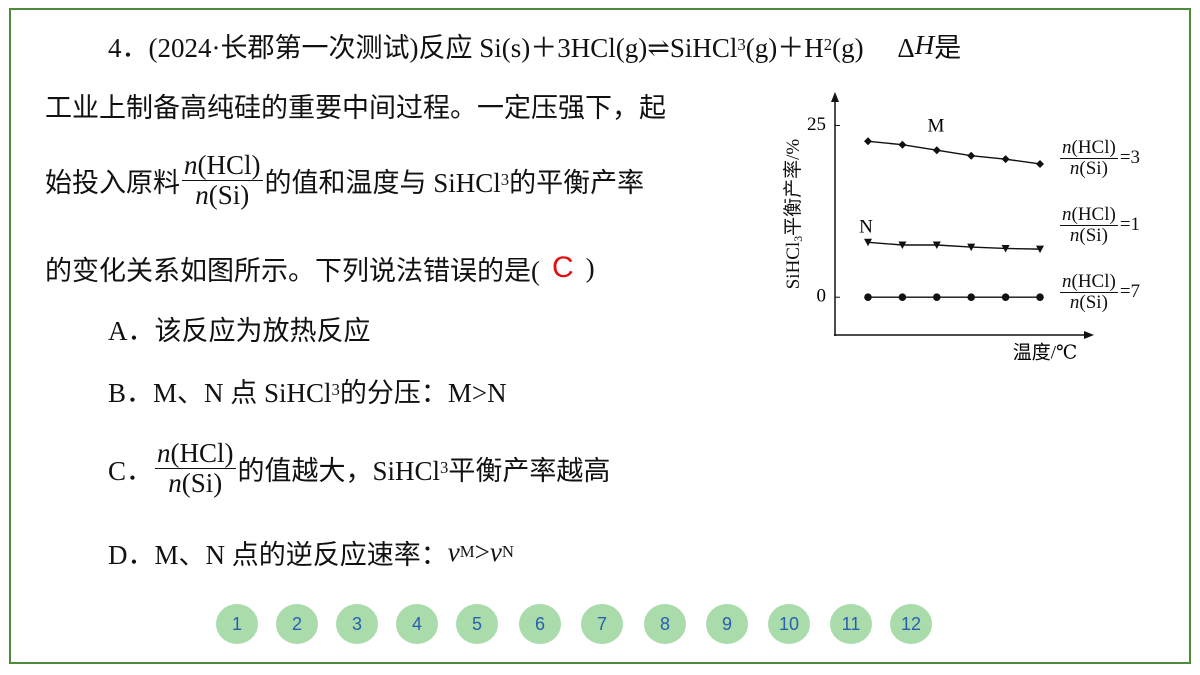 This screenshot has height=675, width=1200. I want to click on nav-button: 7, so click(602, 624).